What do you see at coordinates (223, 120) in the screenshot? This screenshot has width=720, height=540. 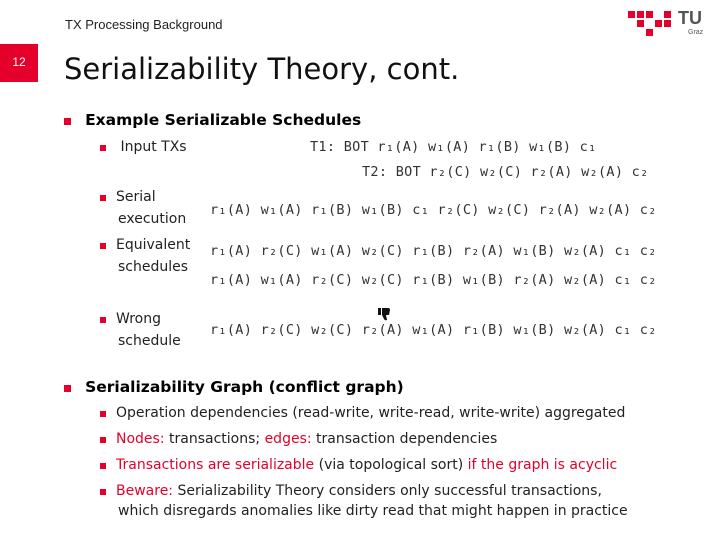 I see `example-heading: Example Serializable Schedules` at bounding box center [223, 120].